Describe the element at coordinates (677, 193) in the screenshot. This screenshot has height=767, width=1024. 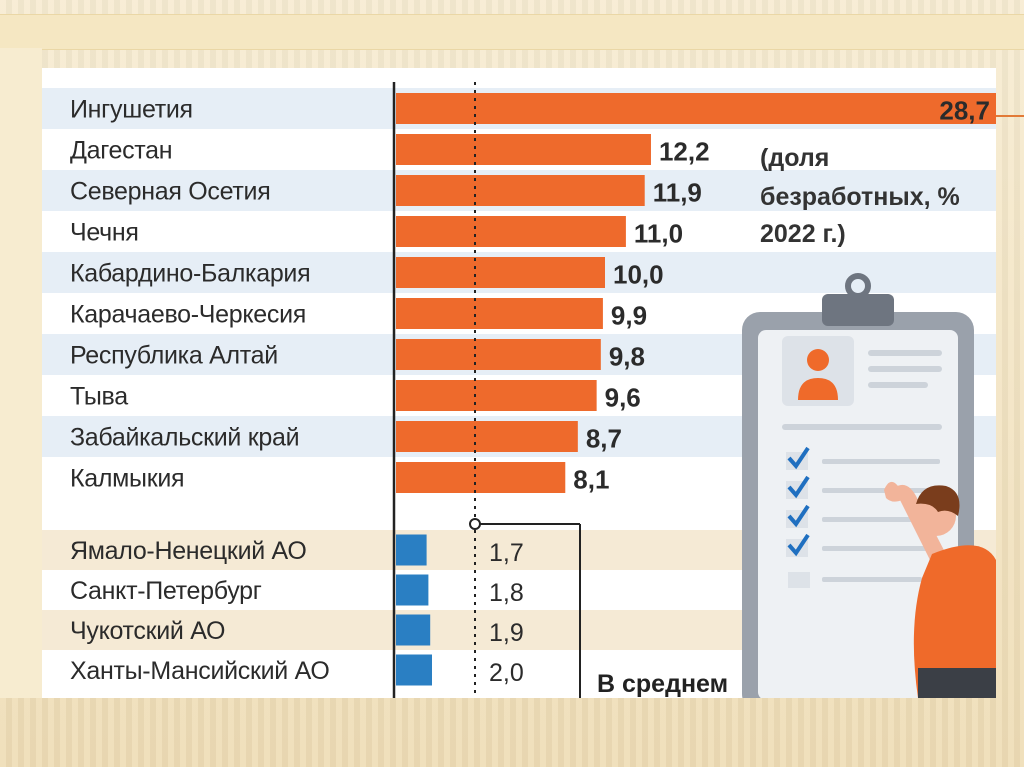
I see `value-label: 11,9` at that location.